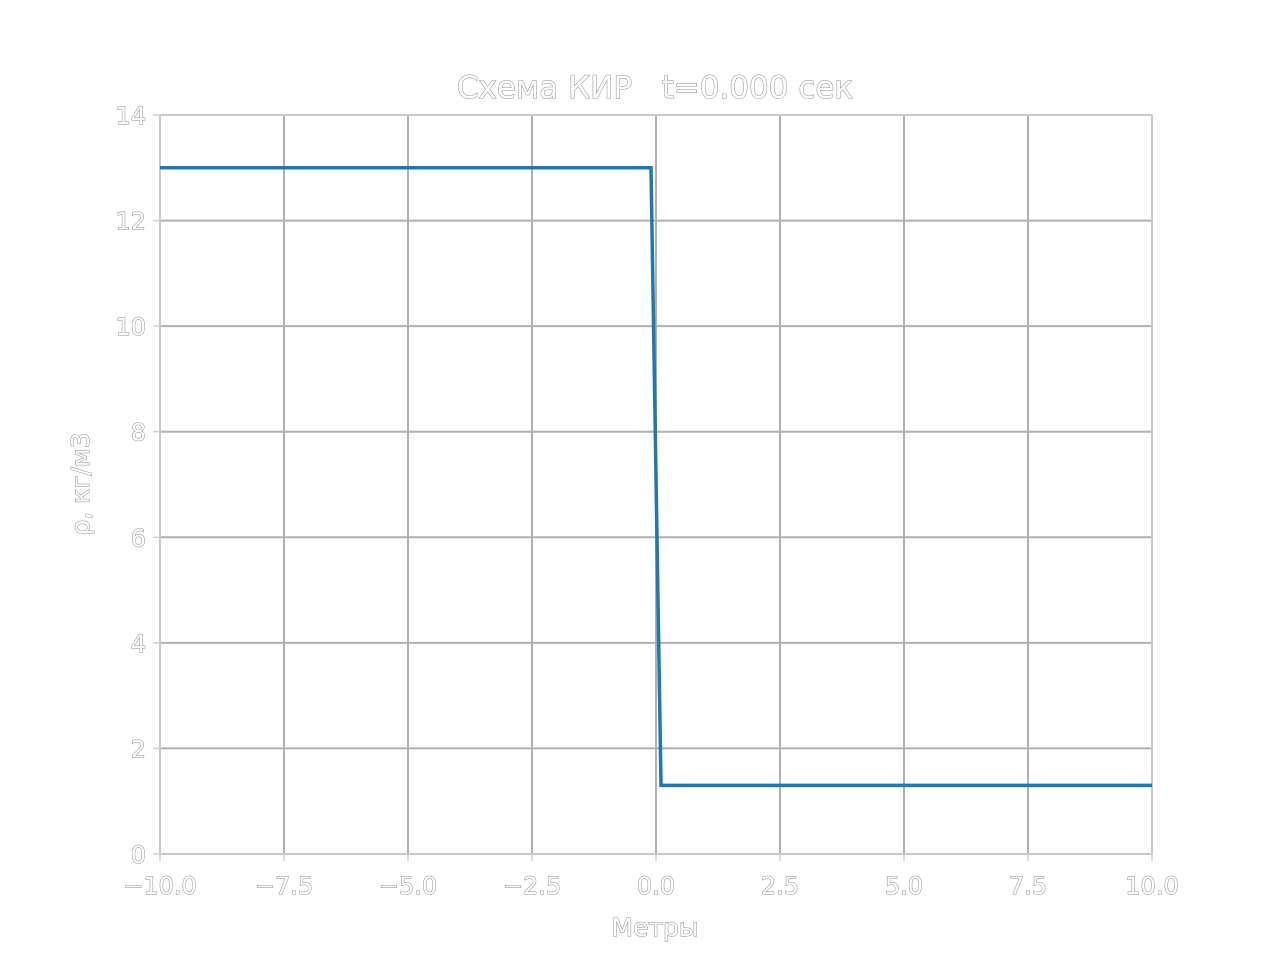 The image size is (1280, 965). What do you see at coordinates (656, 886) in the screenshot?
I see `x-tick-label: 0.0` at bounding box center [656, 886].